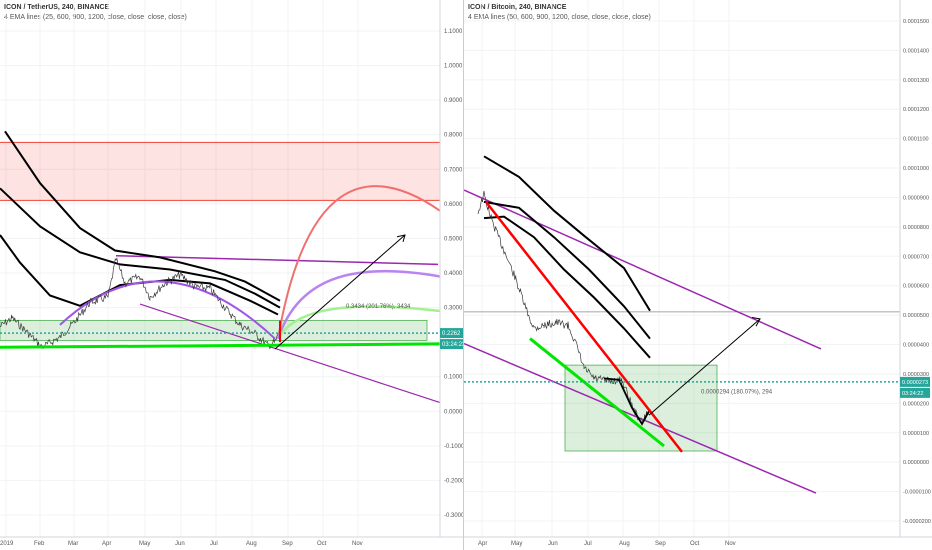 The width and height of the screenshot is (932, 550). Describe the element at coordinates (916, 287) in the screenshot. I see `y-tick-label: 0.0000600` at that location.